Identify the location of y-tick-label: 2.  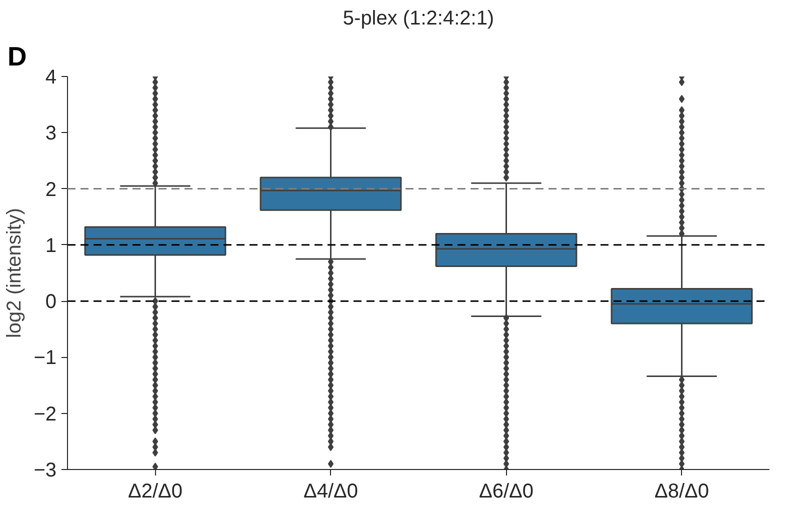
(50, 189).